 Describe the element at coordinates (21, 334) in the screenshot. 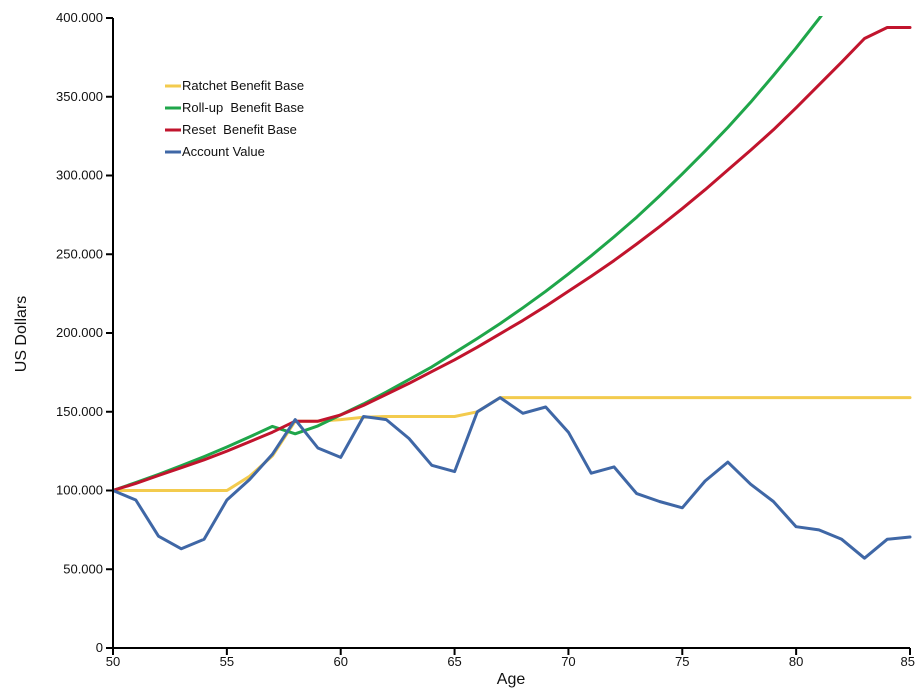

I see `y-axis-title: US Dollars` at that location.